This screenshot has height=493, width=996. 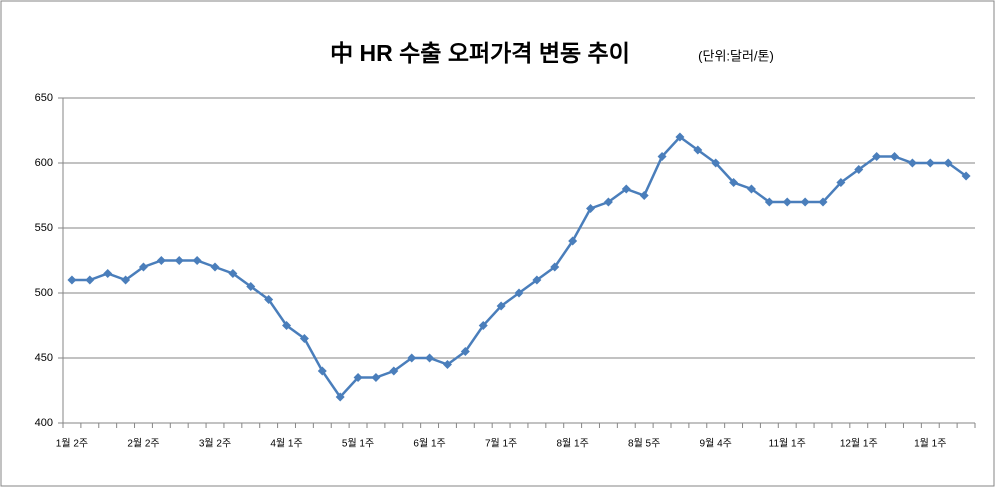 I want to click on x-tick-label: 2월 2주, so click(x=143, y=444).